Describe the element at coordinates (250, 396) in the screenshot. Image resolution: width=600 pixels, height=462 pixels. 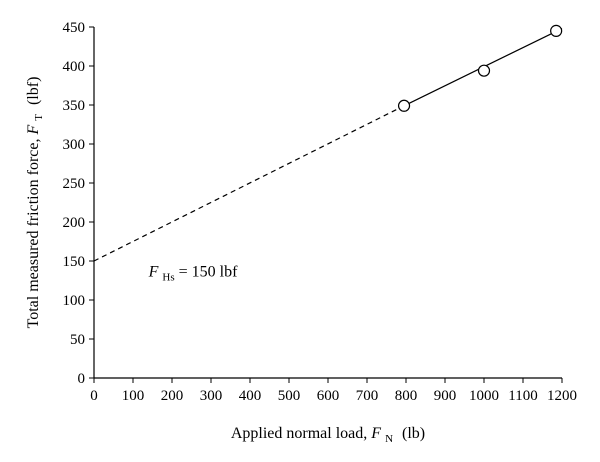
I see `x-tick-label-400: 400` at that location.